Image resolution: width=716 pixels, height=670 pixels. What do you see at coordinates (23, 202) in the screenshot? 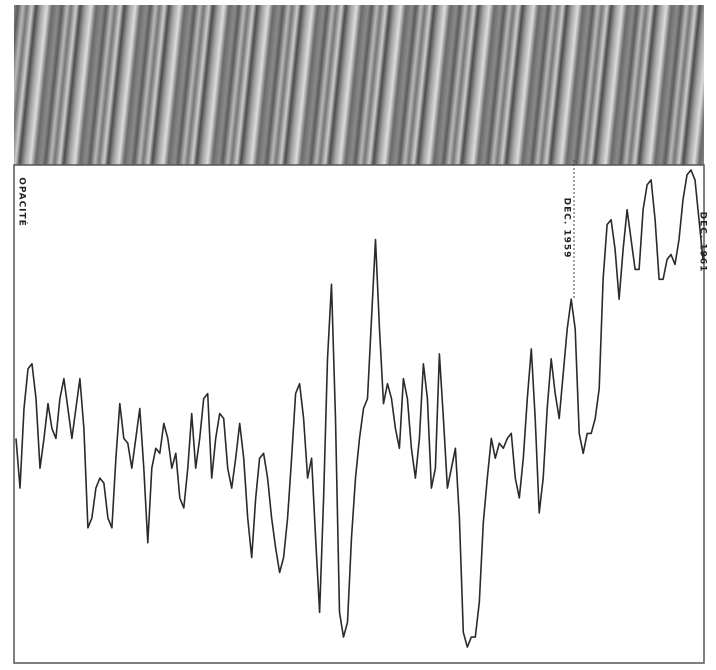
I see `y-label: OPACITÉ` at bounding box center [23, 202].